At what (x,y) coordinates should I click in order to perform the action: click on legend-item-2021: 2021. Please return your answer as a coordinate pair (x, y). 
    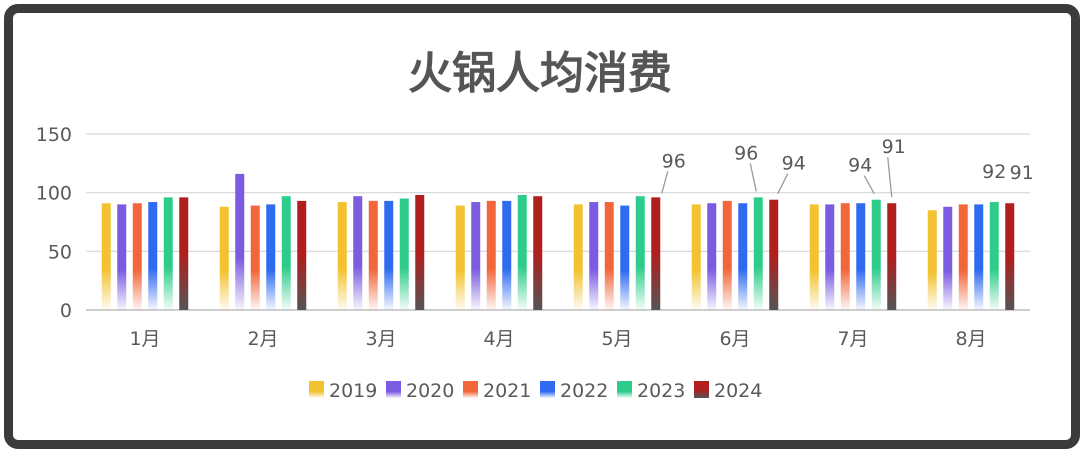
    Looking at the image, I should click on (497, 391).